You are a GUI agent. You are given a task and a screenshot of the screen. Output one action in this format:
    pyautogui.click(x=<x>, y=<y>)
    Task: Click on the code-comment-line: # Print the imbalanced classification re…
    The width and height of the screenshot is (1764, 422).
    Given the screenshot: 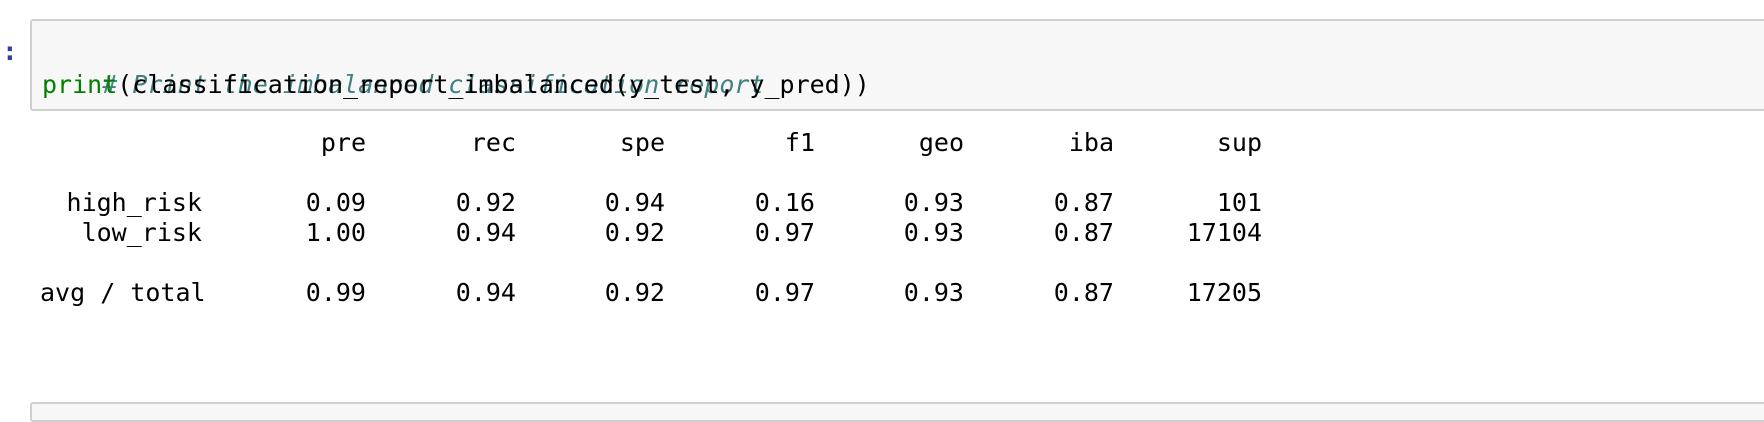 What is the action you would take?
    pyautogui.click(x=403, y=85)
    